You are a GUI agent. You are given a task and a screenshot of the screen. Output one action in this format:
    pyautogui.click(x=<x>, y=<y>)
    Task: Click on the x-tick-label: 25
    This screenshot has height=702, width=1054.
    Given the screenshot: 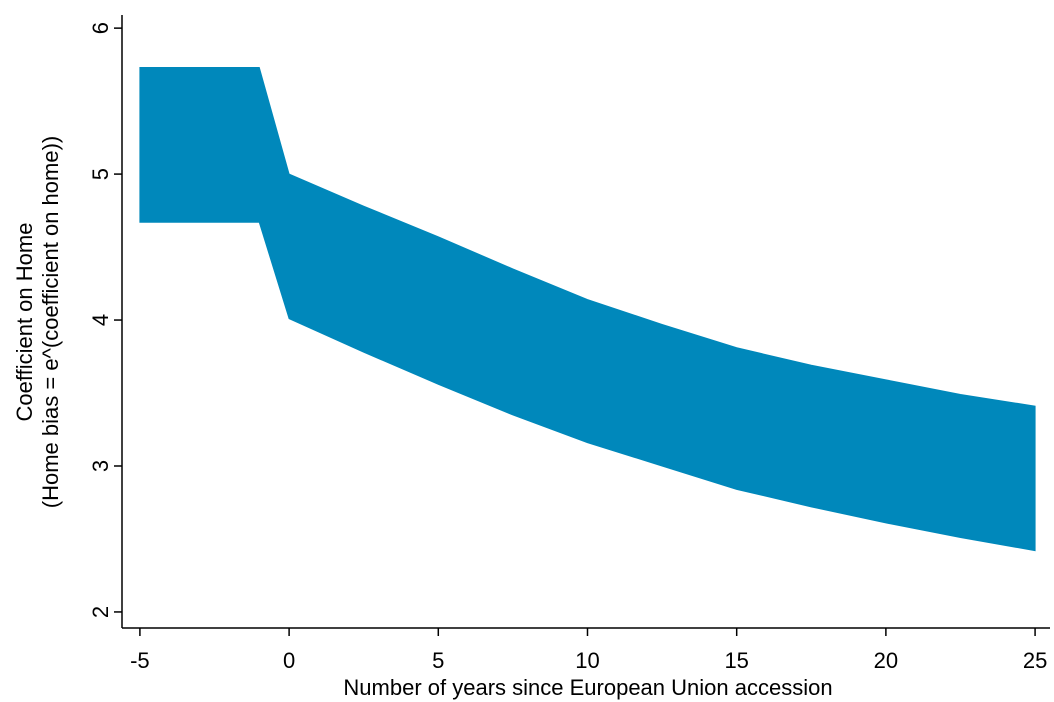 What is the action you would take?
    pyautogui.click(x=1035, y=660)
    